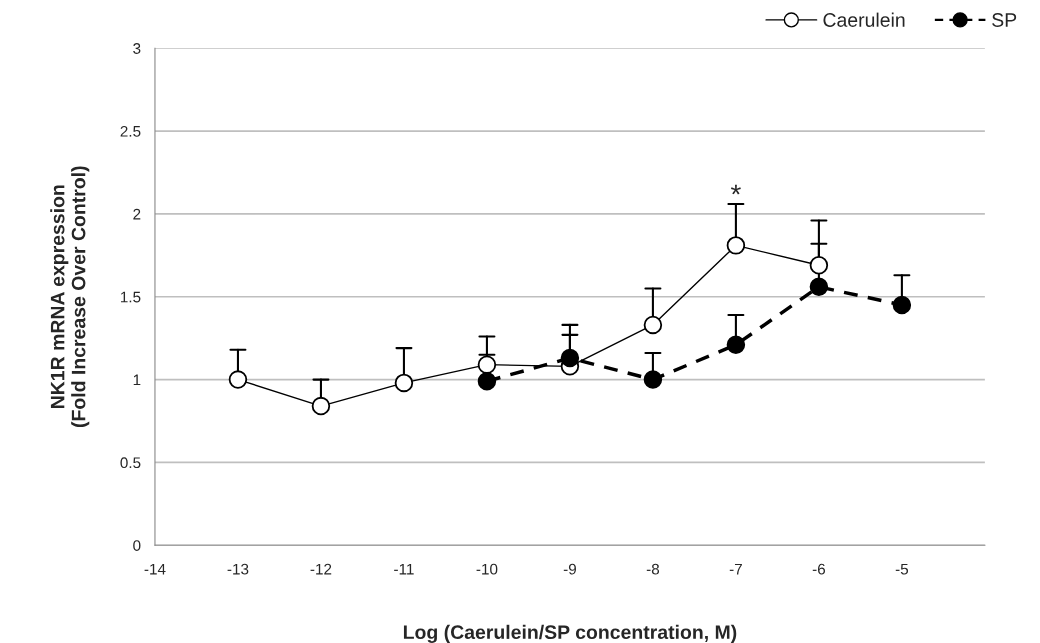 This screenshot has width=1040, height=643. Describe the element at coordinates (569, 569) in the screenshot. I see `x-tick-label: -9` at that location.